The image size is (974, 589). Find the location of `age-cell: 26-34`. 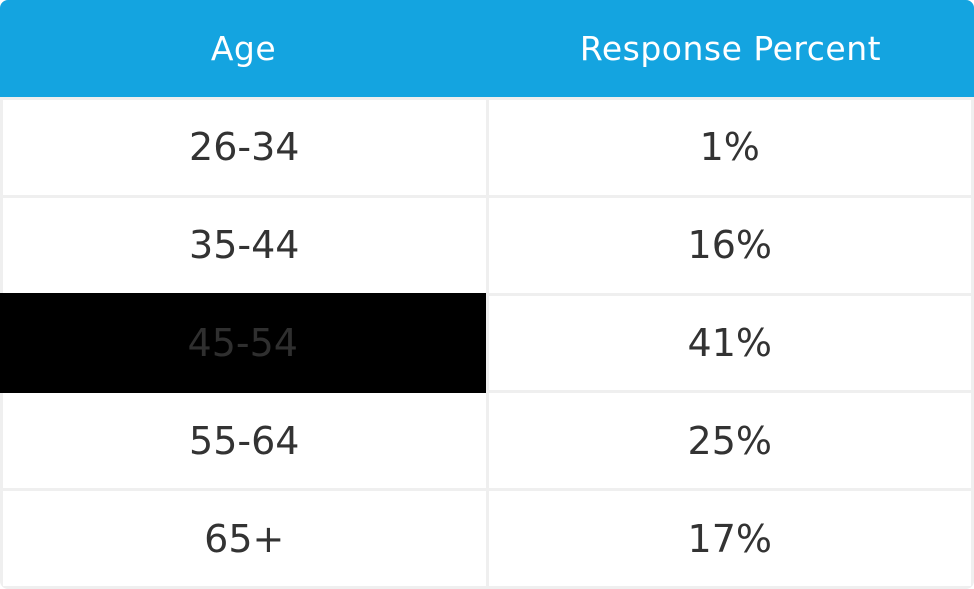

age-cell: 26-34 is located at coordinates (244, 147).